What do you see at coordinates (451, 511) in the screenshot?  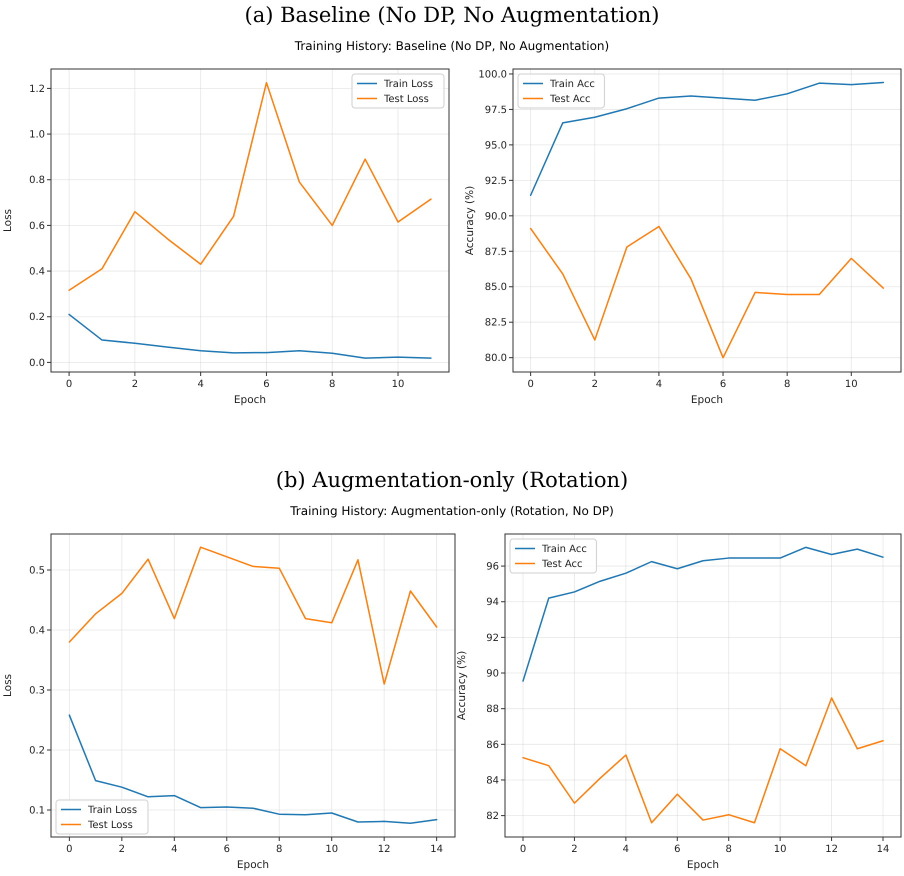 I see `chart-subtitle: Training History: Augmentation-only (Rotation, No DP)` at bounding box center [451, 511].